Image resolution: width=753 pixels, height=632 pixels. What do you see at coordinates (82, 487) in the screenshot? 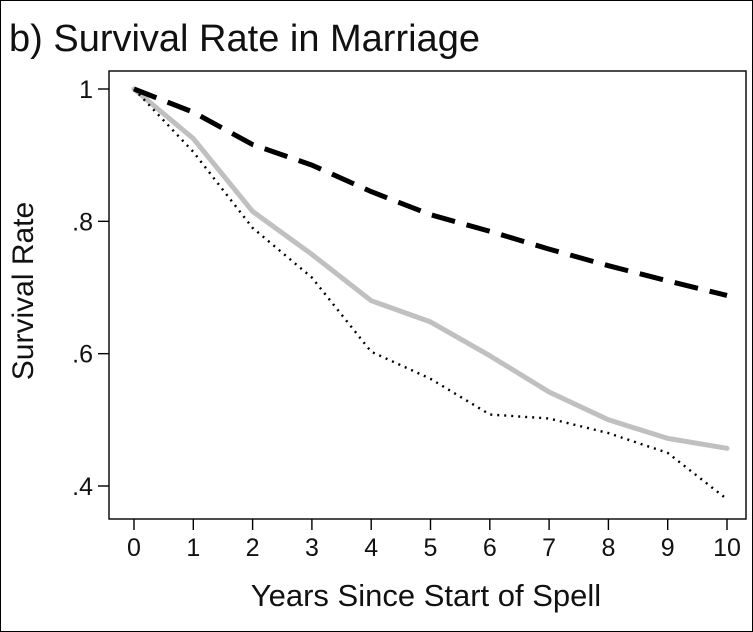
I see `y-tick-label: .4` at bounding box center [82, 487].